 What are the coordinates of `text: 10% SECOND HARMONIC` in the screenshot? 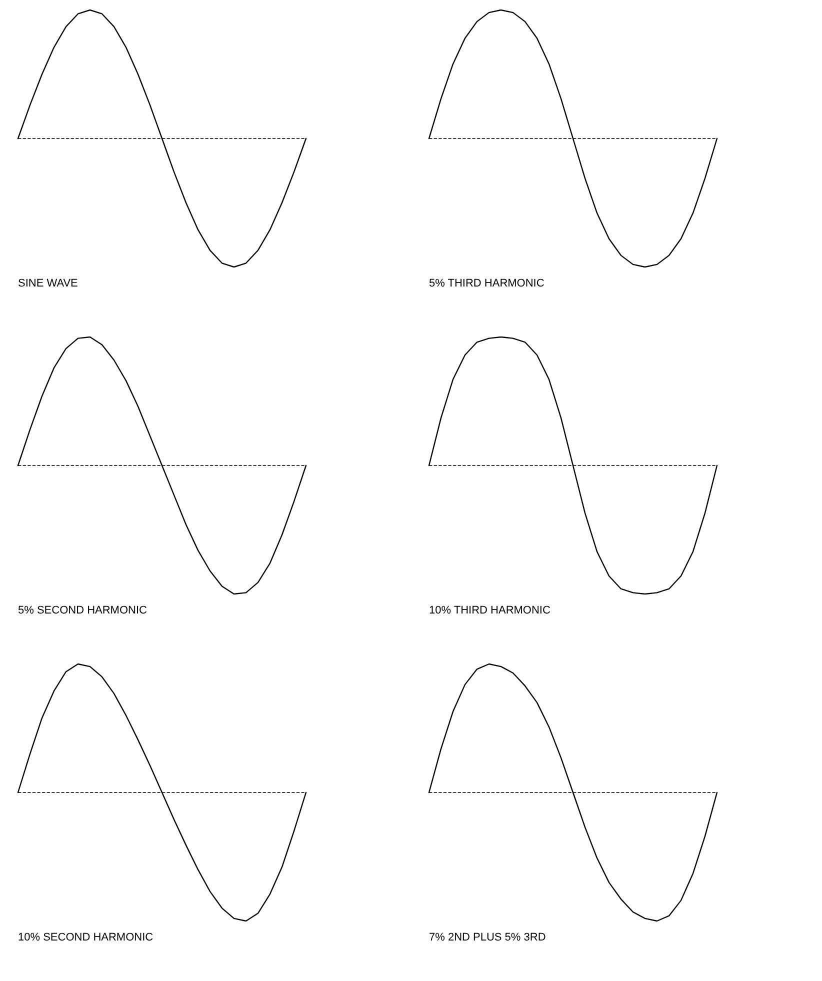 It's located at (86, 938).